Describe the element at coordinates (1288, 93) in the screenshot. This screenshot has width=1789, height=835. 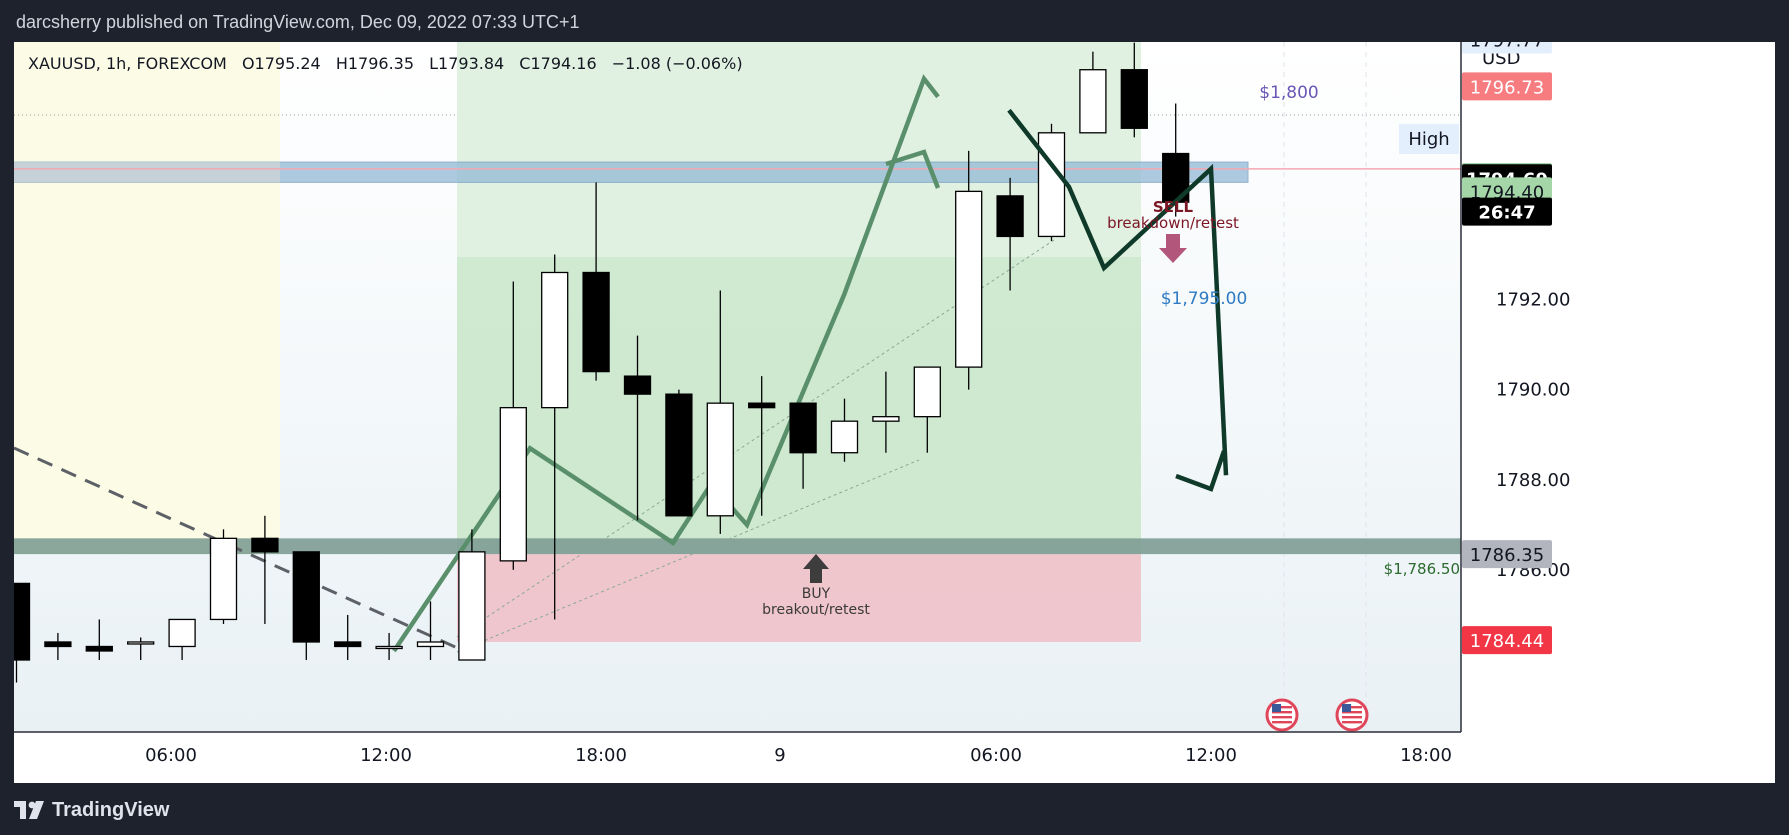
I see `level-1800-label: $1,800` at that location.